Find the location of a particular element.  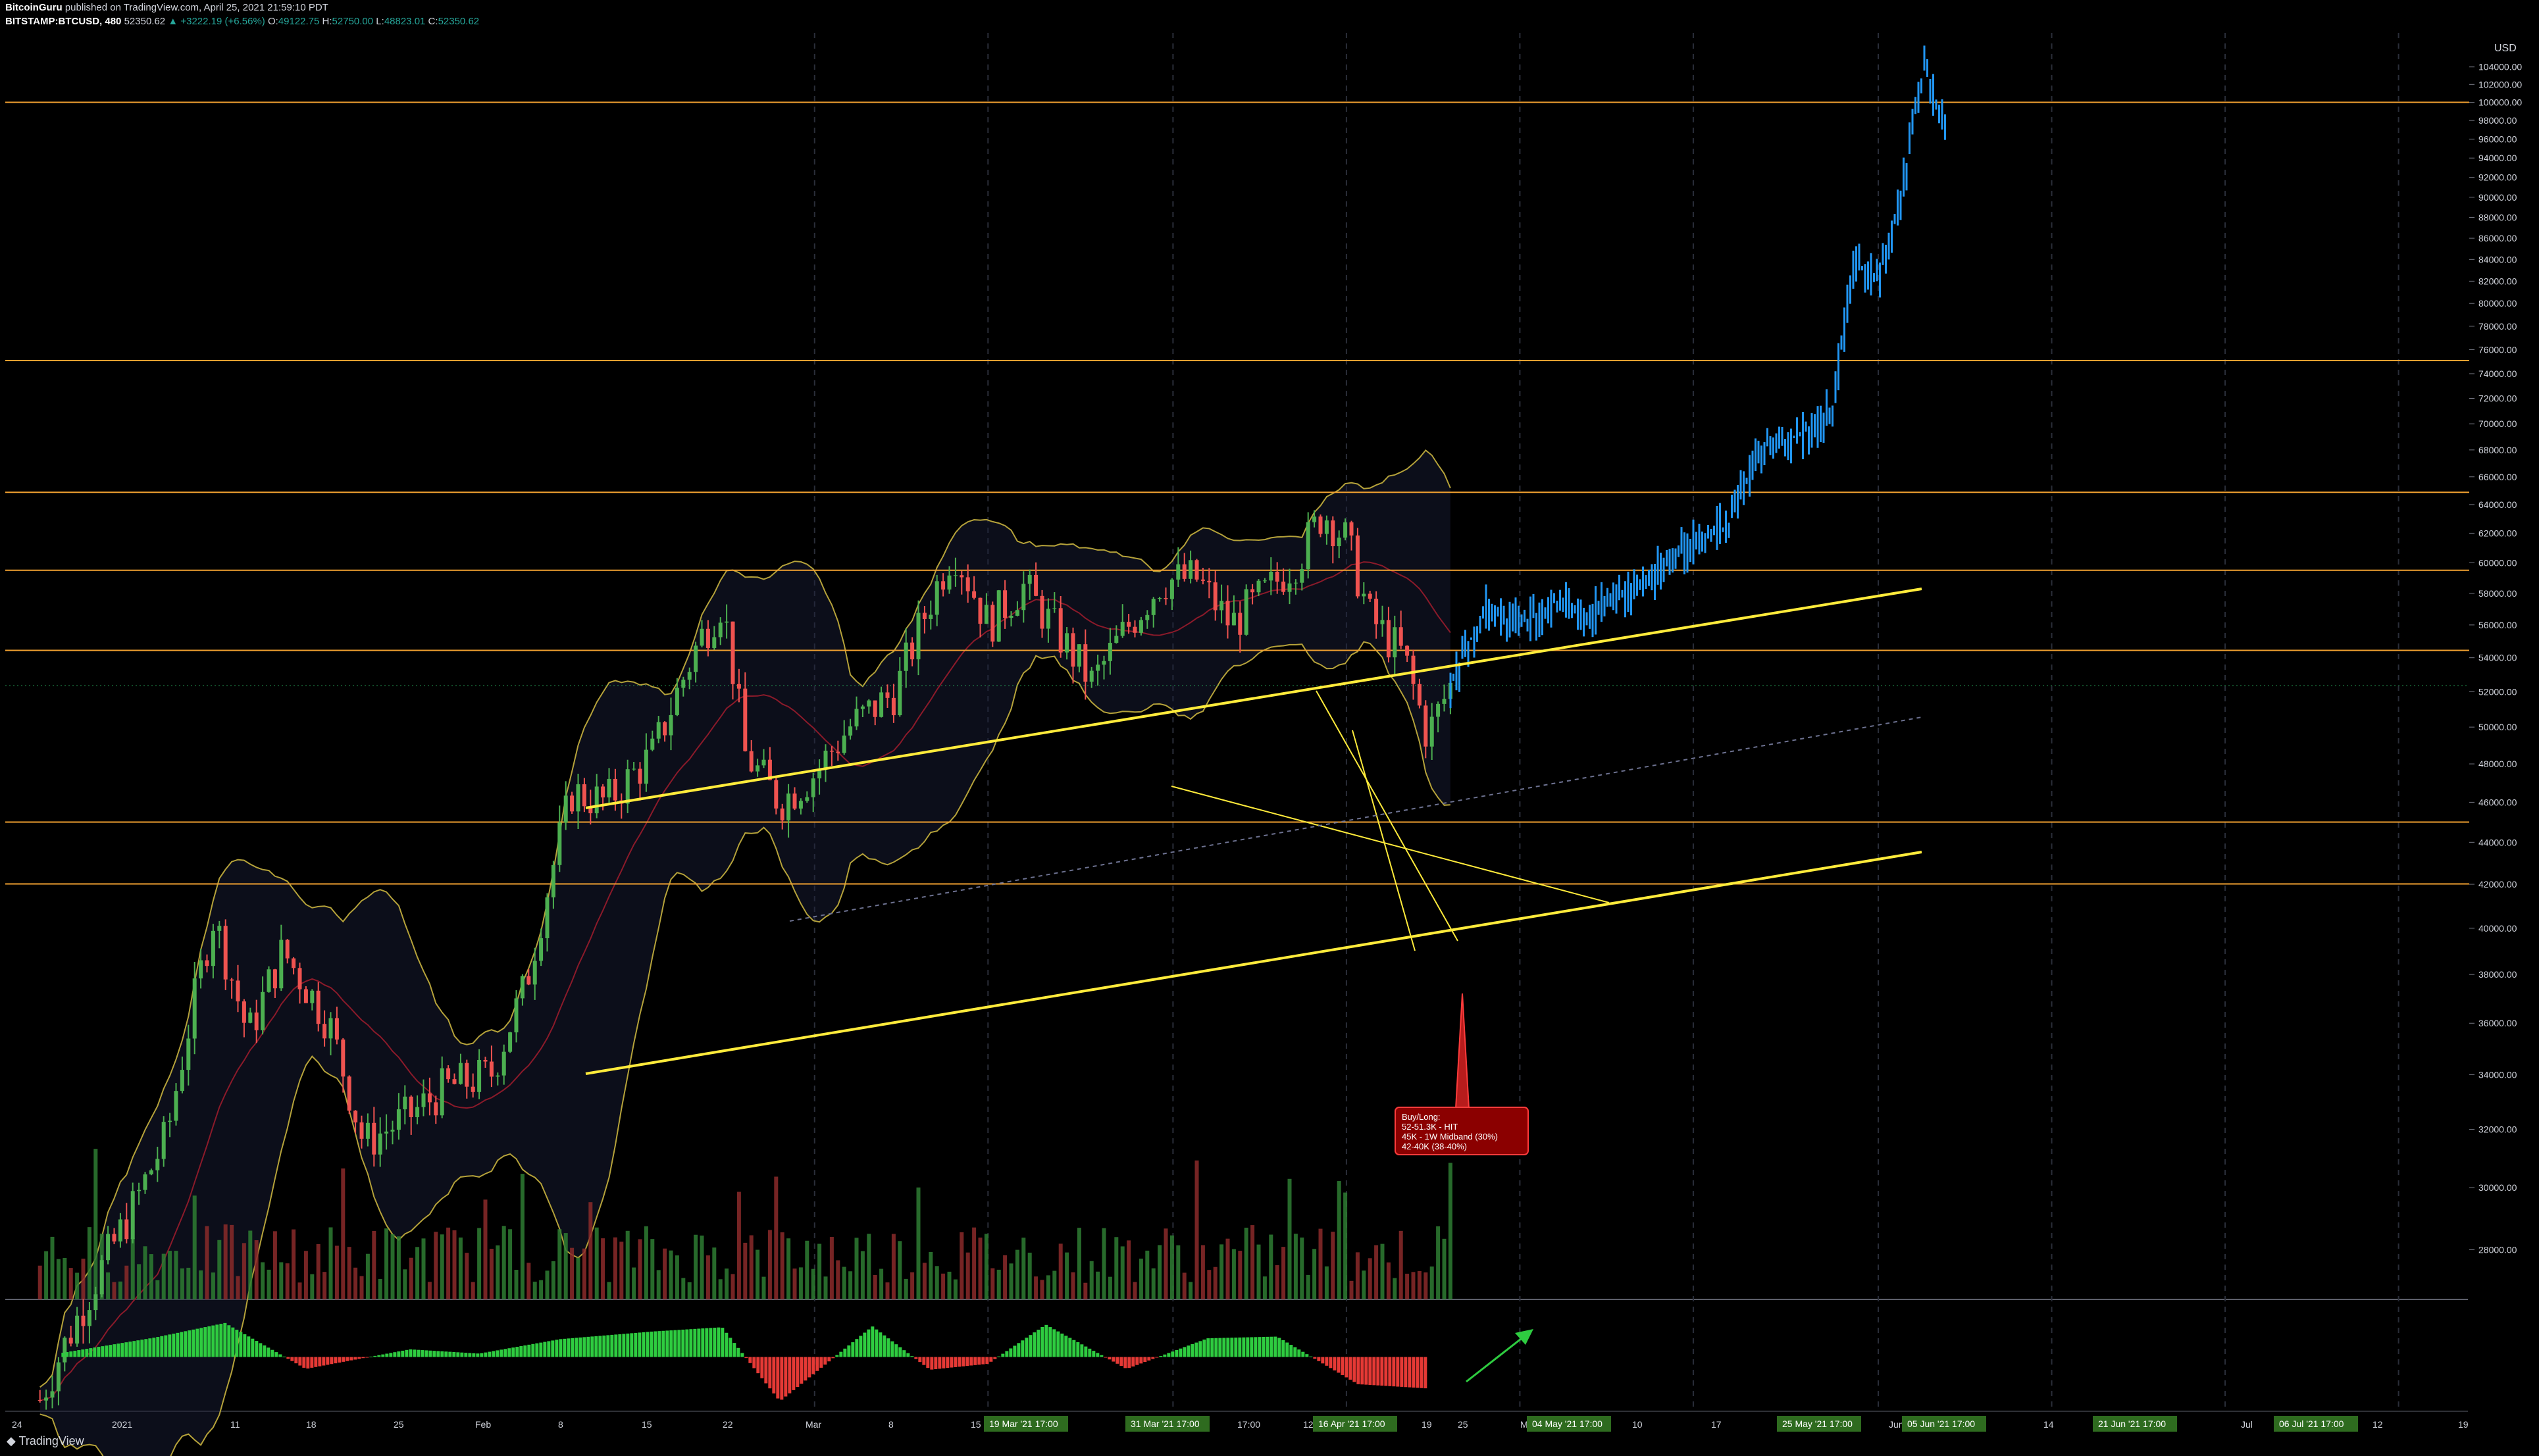

price-tick-label: 68000.00 is located at coordinates (2497, 450).